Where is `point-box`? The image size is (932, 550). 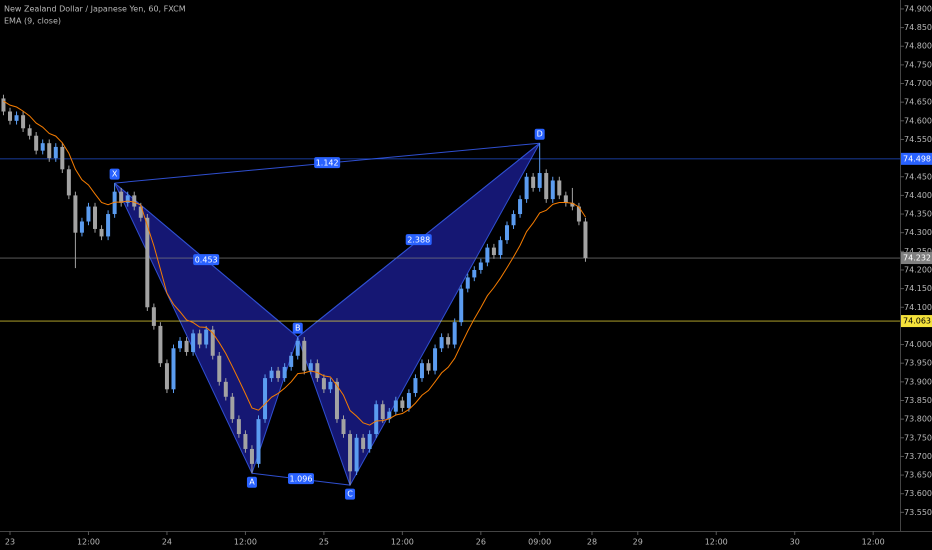
point-box is located at coordinates (251, 482).